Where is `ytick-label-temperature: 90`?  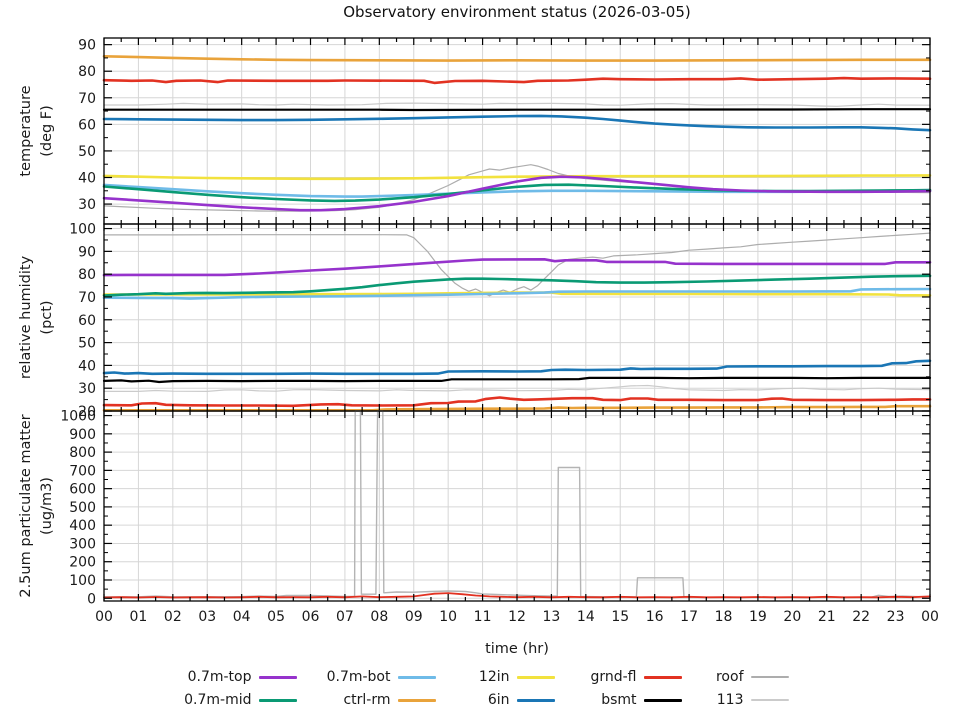 ytick-label-temperature: 90 is located at coordinates (87, 46).